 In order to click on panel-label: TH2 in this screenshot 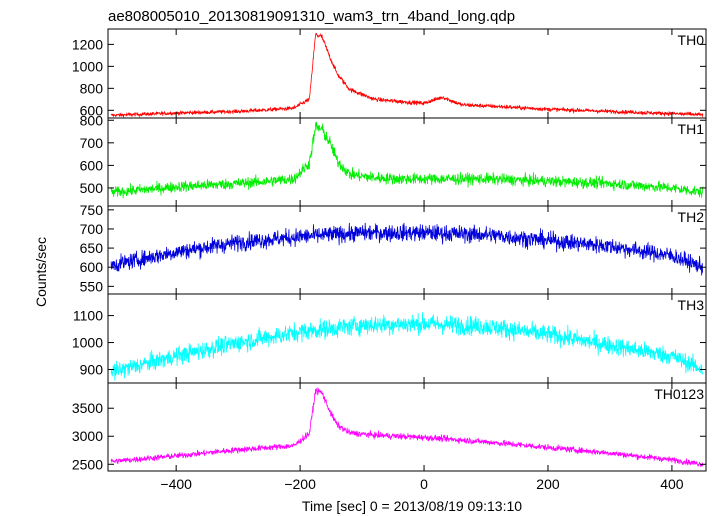, I will do `click(691, 217)`.